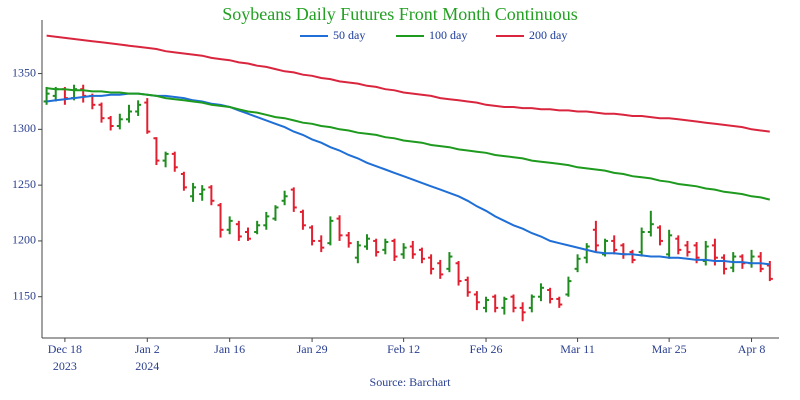  What do you see at coordinates (24, 295) in the screenshot?
I see `y-tick-label: 1150` at bounding box center [24, 295].